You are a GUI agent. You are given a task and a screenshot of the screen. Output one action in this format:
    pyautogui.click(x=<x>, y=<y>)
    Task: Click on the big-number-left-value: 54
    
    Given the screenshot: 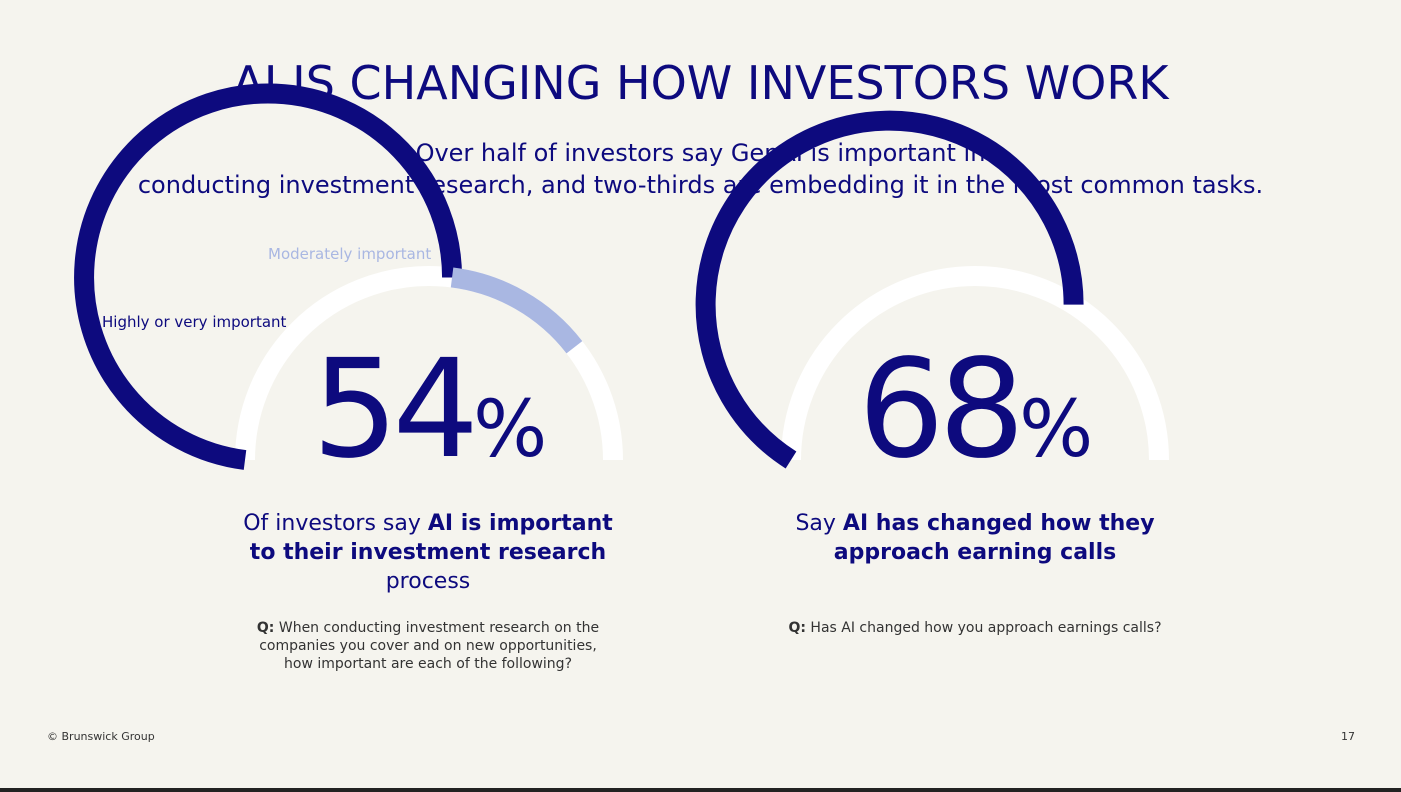 What is the action you would take?
    pyautogui.click(x=395, y=410)
    